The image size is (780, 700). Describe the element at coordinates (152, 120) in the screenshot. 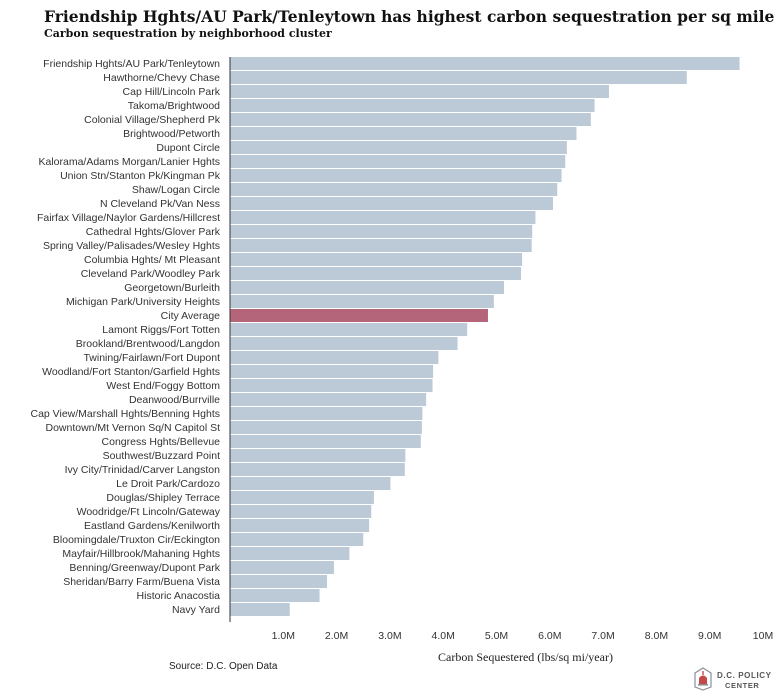

I see `category-label: Colonial Village/Shepherd Pk` at that location.